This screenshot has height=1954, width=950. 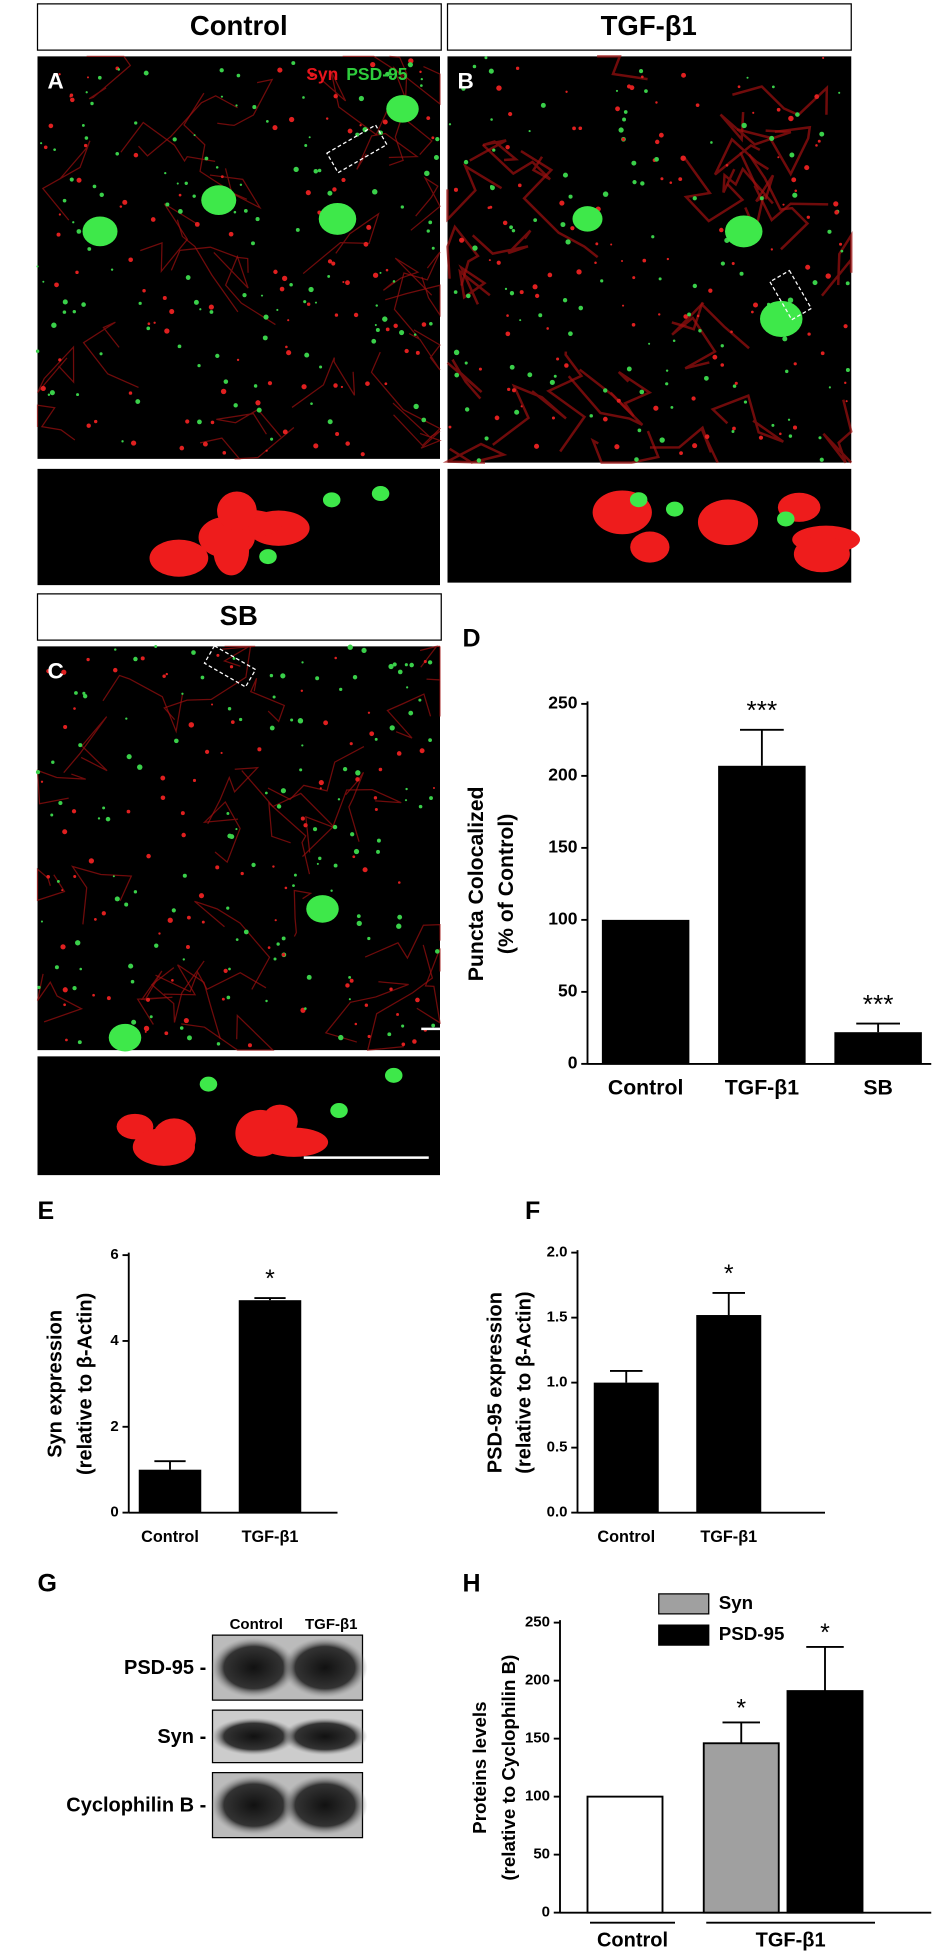 I want to click on y-tick-label: 0, so click(x=573, y=1063).